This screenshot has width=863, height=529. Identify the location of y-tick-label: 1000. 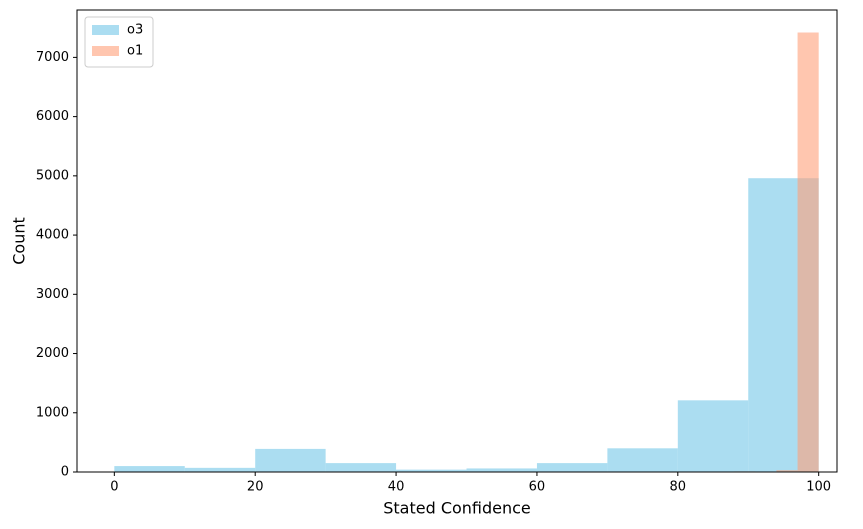
(52, 412).